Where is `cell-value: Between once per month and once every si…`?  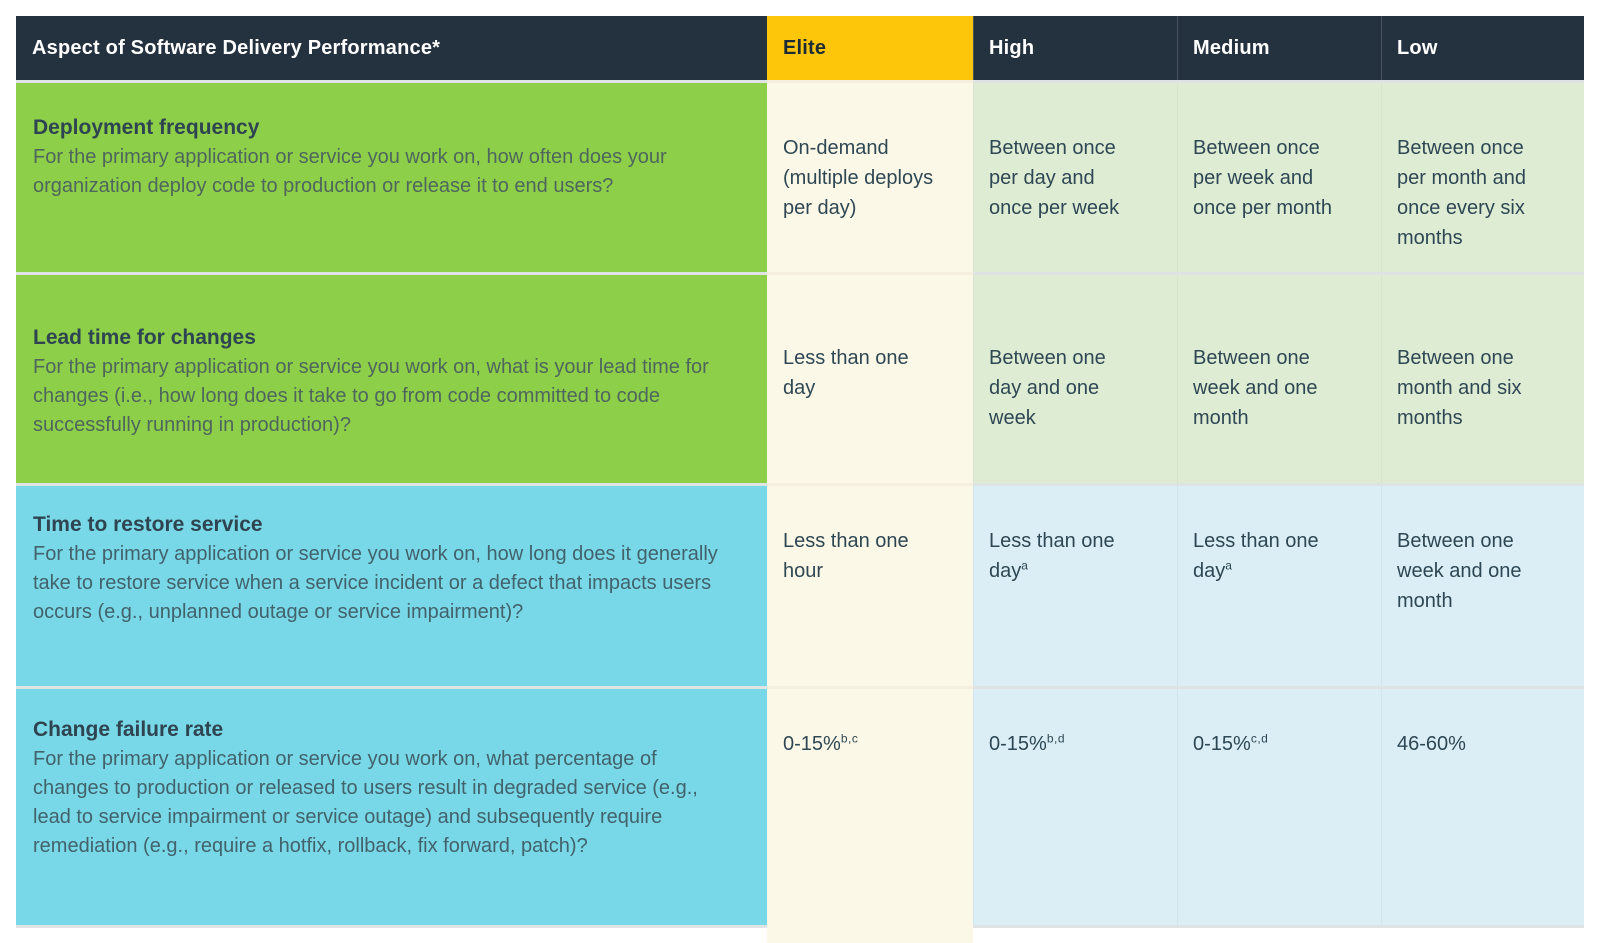
cell-value: Between once per month and once every si… is located at coordinates (1461, 193).